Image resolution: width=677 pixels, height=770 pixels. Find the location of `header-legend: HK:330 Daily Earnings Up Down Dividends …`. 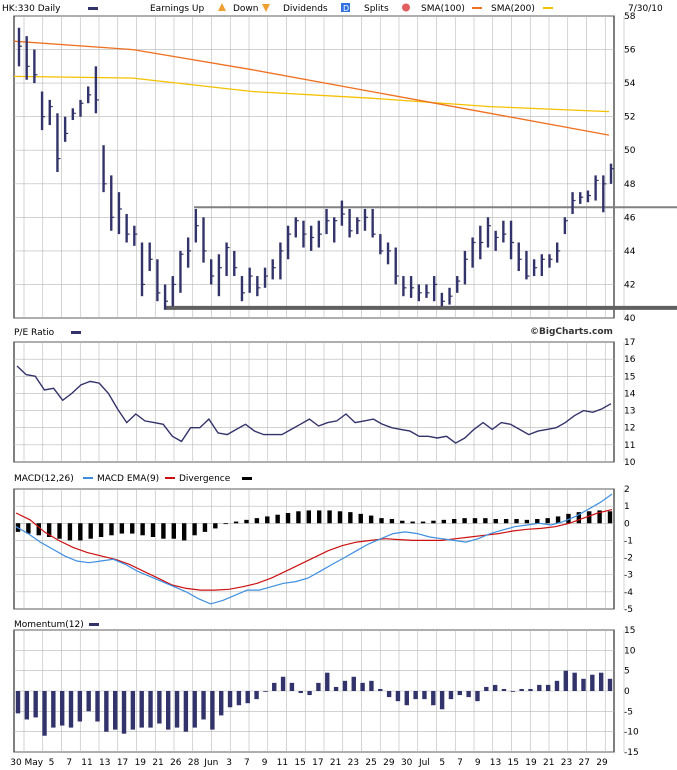

header-legend: HK:330 Daily Earnings Up Down Dividends … is located at coordinates (332, 8).